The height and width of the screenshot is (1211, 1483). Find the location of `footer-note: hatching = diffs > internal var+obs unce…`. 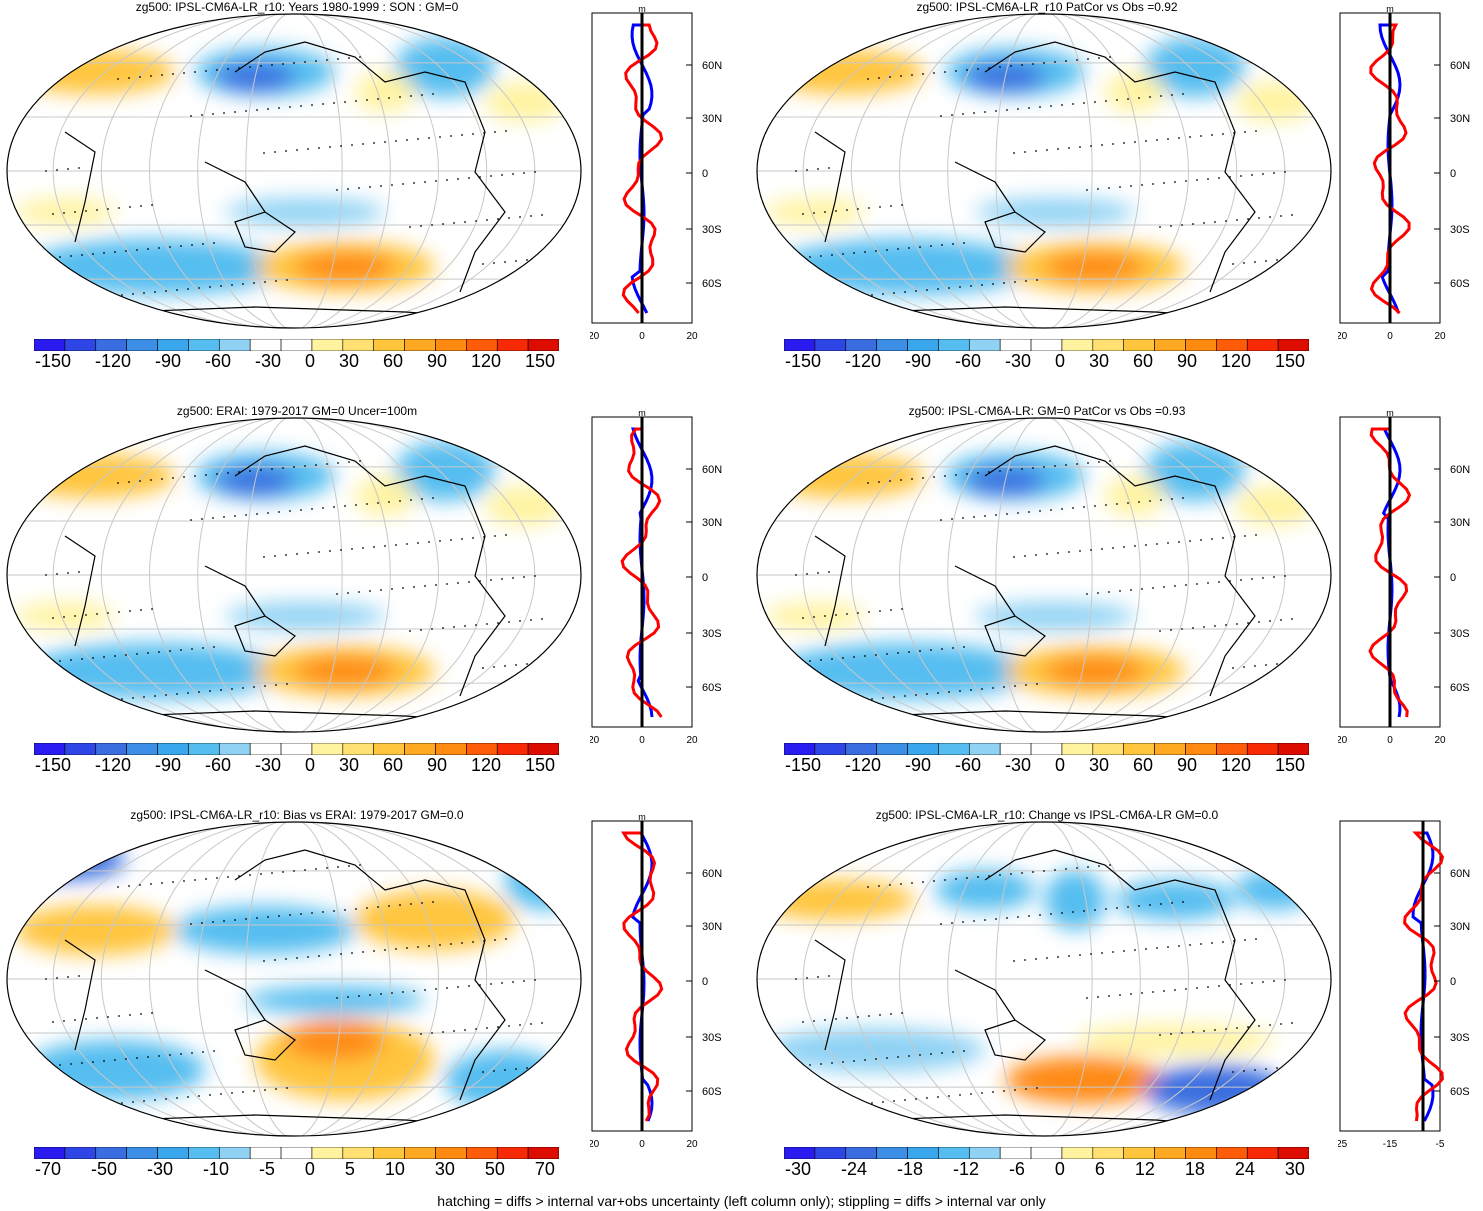

footer-note: hatching = diffs > internal var+obs unce… is located at coordinates (741, 1201).